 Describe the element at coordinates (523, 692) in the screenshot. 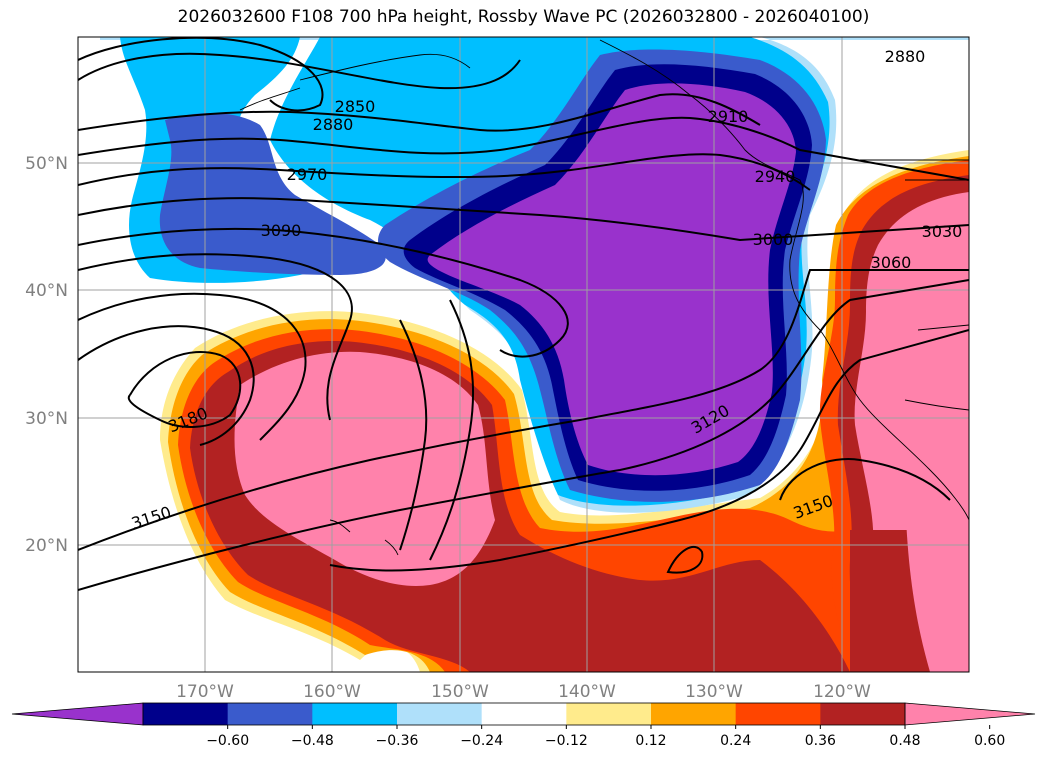

I see `longitude-labels: 170°W 160°W 150°W 140°W 130°W 120°W` at that location.